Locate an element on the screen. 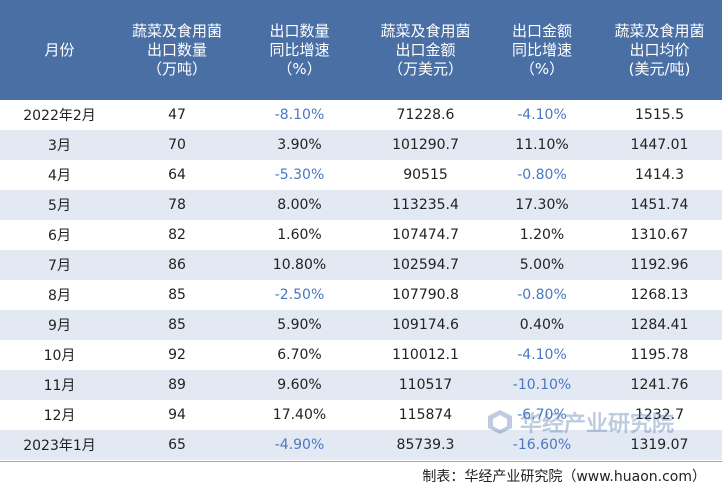 Image resolution: width=722 pixels, height=492 pixels. table-row: 3月 70 3.90% 101290.7 11.10% 1447.01 is located at coordinates (361, 145).